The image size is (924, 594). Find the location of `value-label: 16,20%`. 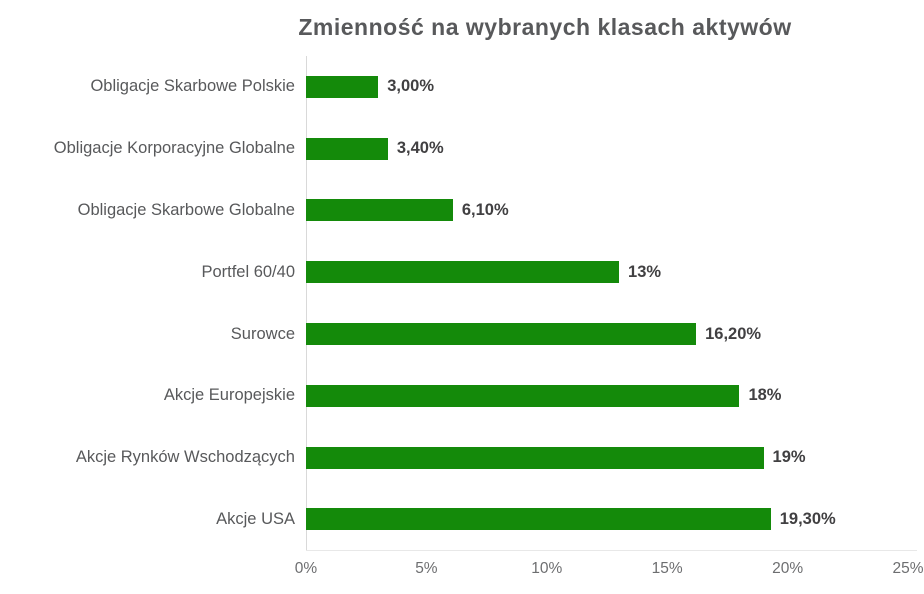

value-label: 16,20% is located at coordinates (733, 333).